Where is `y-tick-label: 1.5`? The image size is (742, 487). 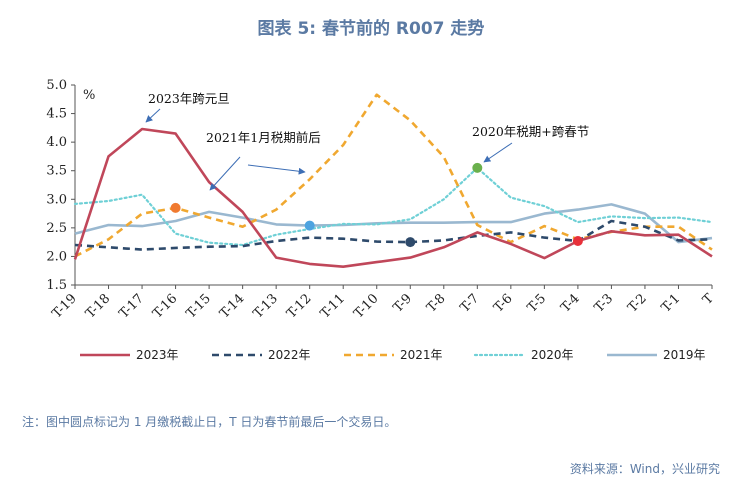
y-tick-label: 1.5 is located at coordinates (56, 285).